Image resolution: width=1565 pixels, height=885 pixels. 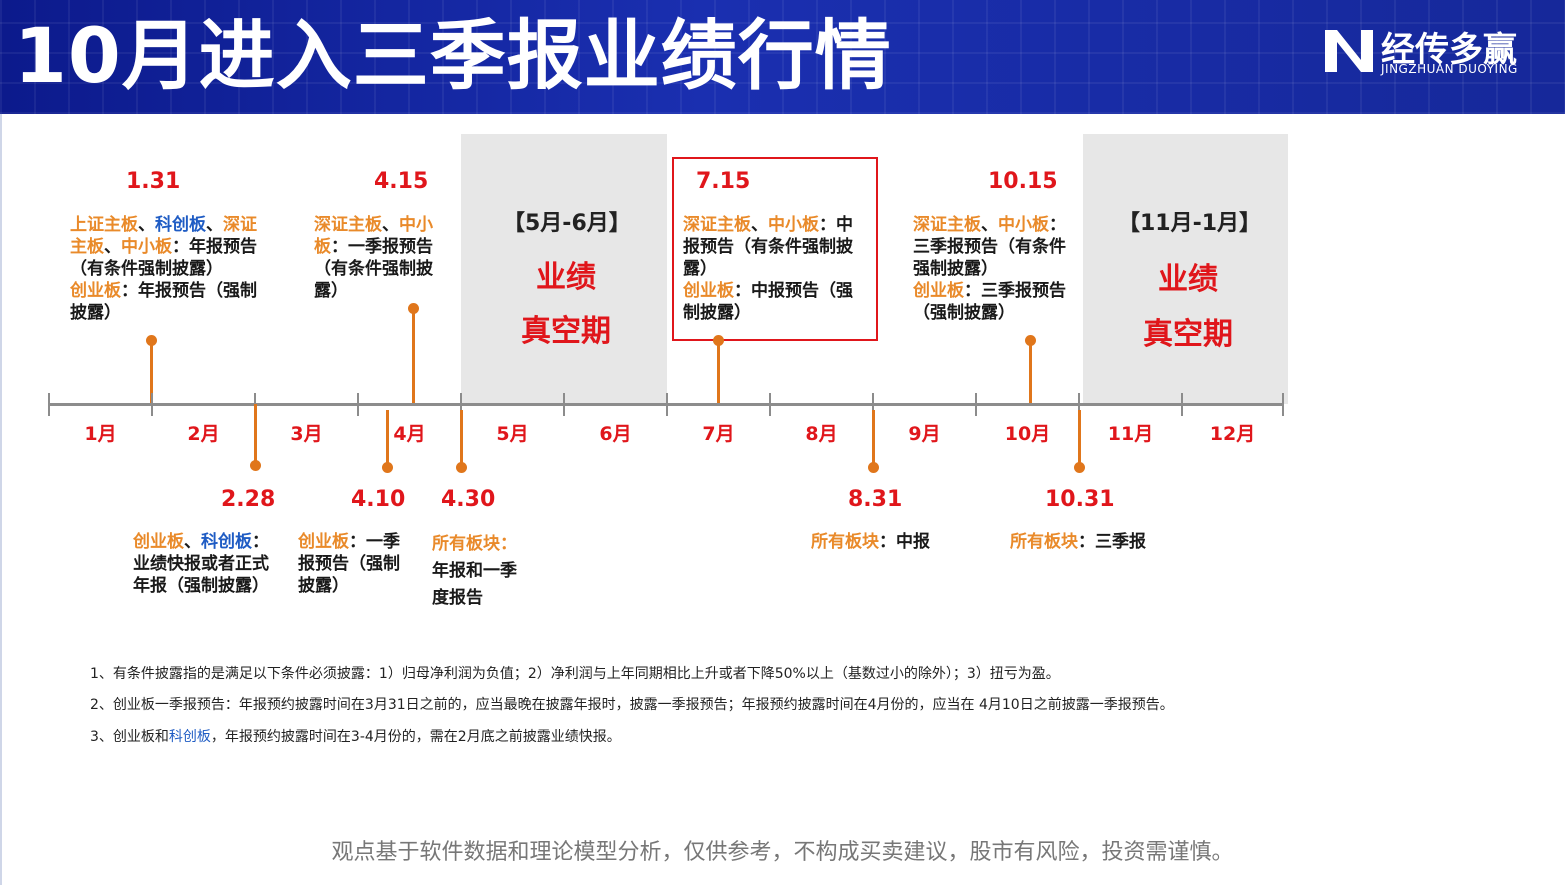 What do you see at coordinates (248, 499) in the screenshot?
I see `event-date: 2.28` at bounding box center [248, 499].